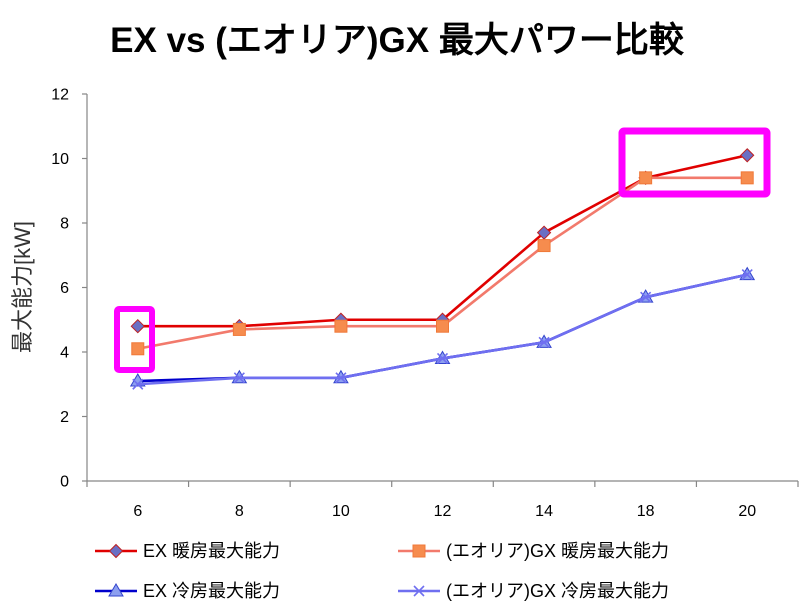 The image size is (808, 606). I want to click on y-axis-title: 最大能力[kW], so click(22, 287).